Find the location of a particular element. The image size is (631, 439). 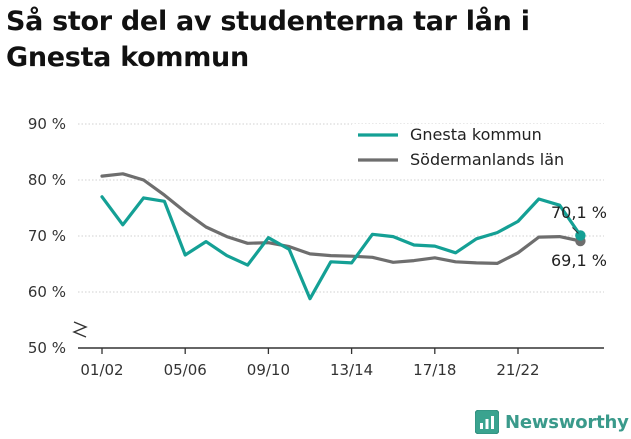

y-axis-ticks: 50 % 60 % 70 % 80 % 90 % is located at coordinates (58, 236).